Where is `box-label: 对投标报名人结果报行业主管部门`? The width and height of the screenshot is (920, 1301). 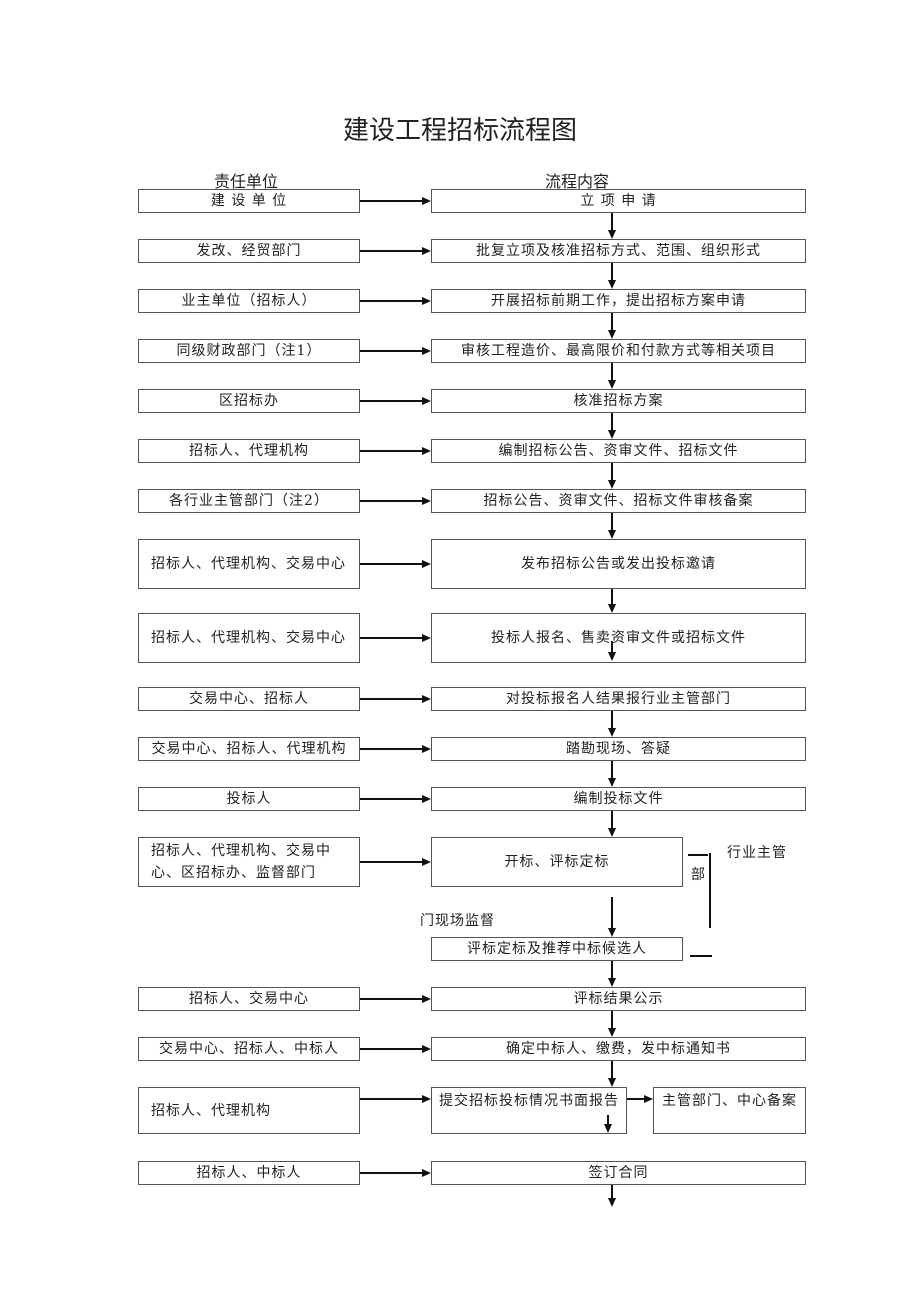 box-label: 对投标报名人结果报行业主管部门 is located at coordinates (618, 699).